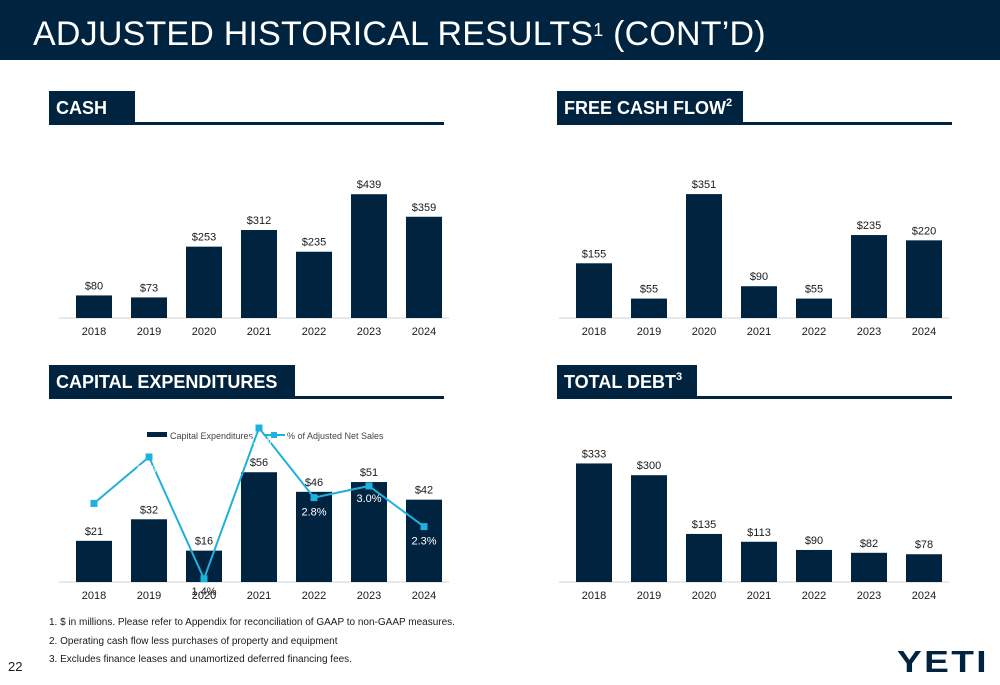 The width and height of the screenshot is (1000, 685). What do you see at coordinates (94, 306) in the screenshot?
I see `cash-bar-2018` at bounding box center [94, 306].